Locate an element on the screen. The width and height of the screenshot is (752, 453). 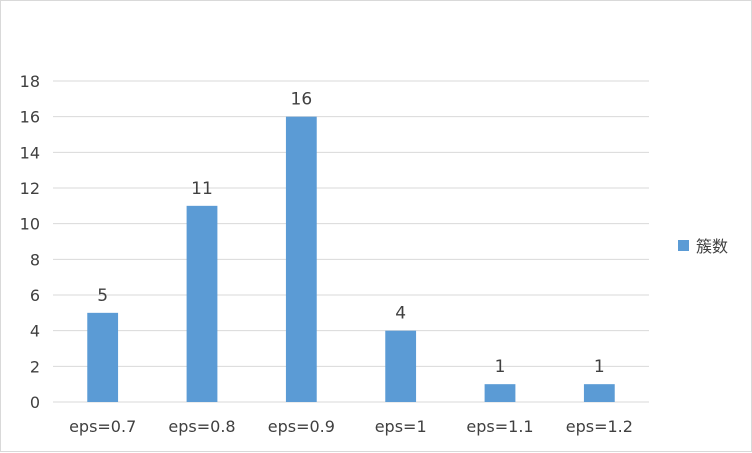
bar-eps=0.9 is located at coordinates (301, 259).